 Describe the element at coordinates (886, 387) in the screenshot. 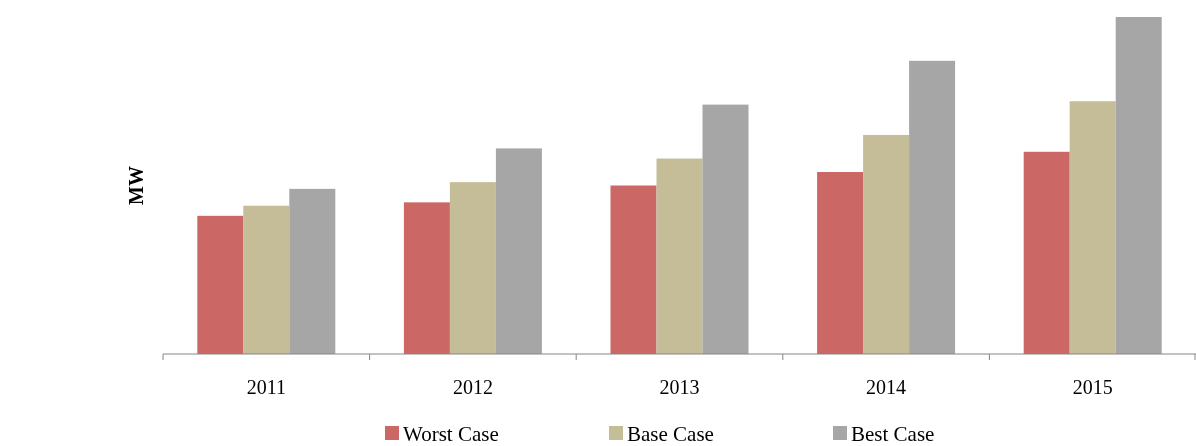

I see `x-tick-label: 2014` at that location.